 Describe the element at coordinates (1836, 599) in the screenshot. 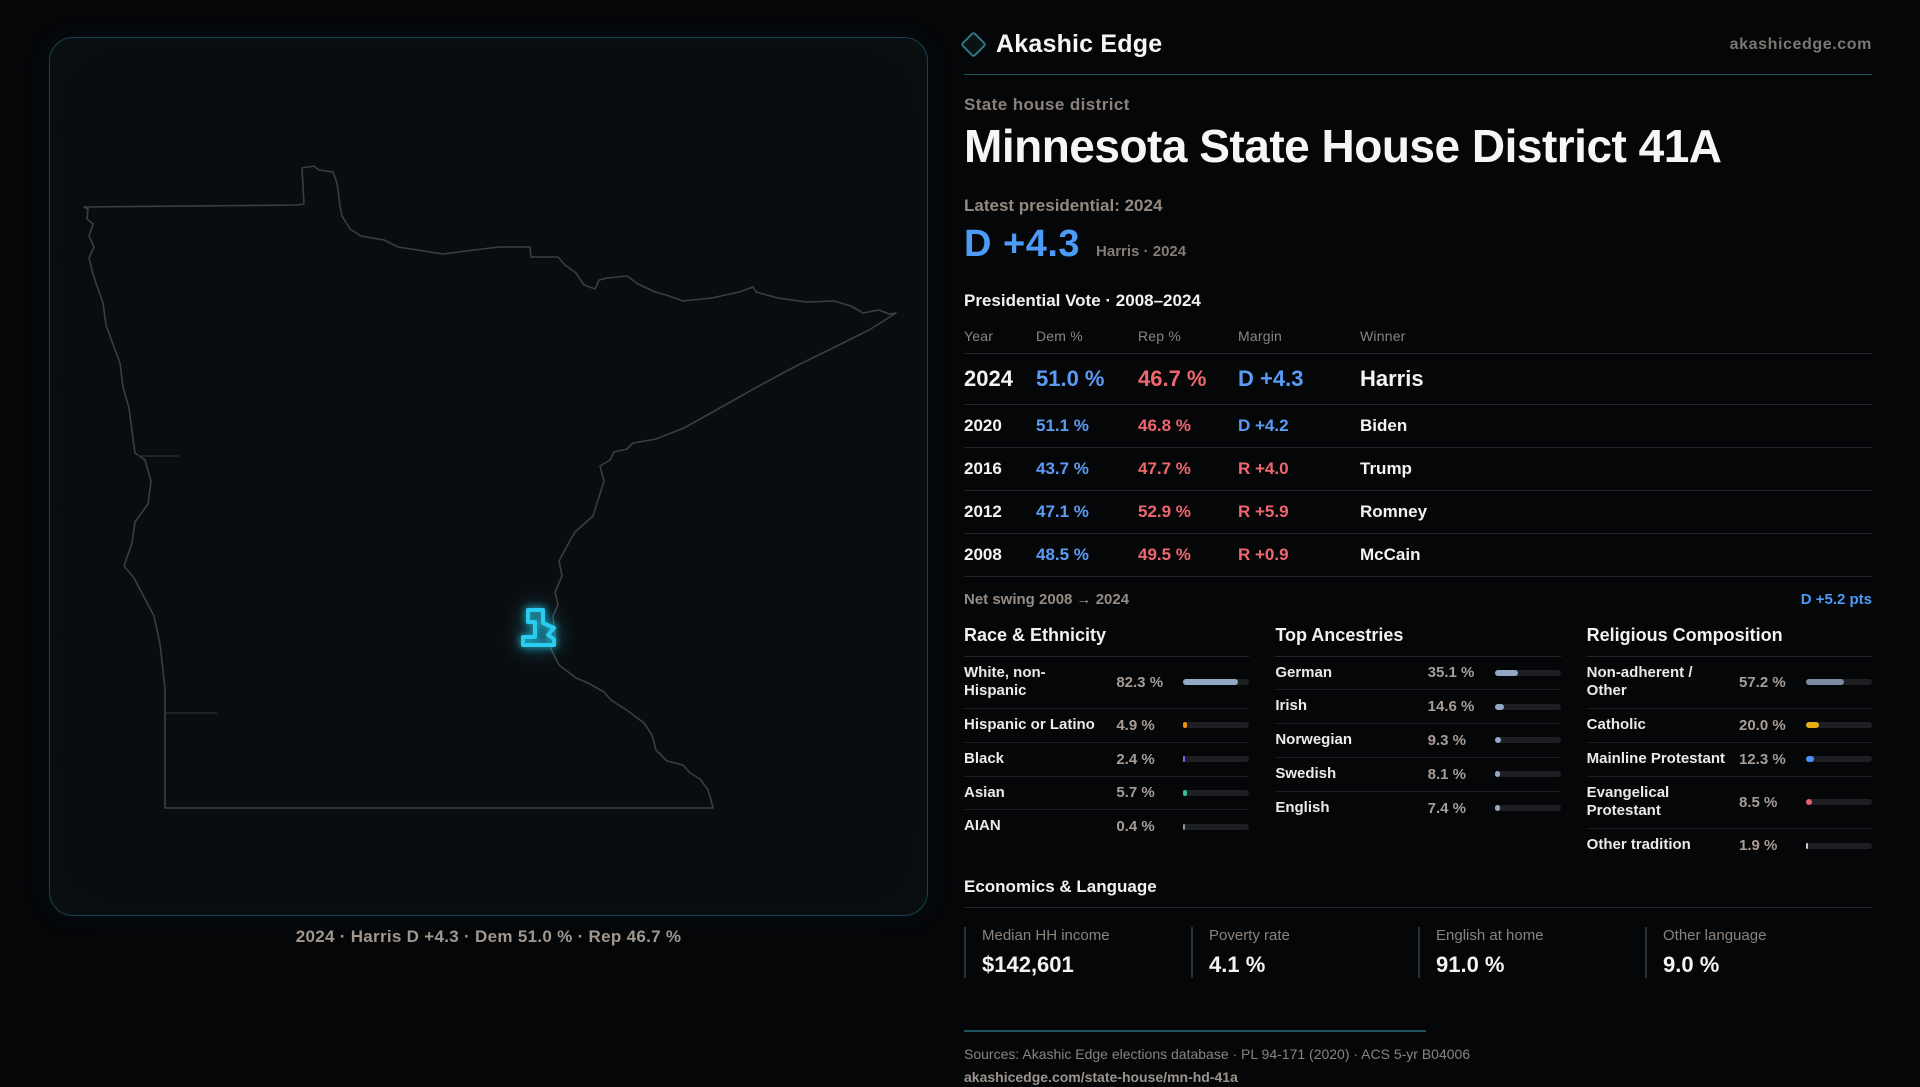

I see `net-swing-value: D +5.2 pts` at that location.